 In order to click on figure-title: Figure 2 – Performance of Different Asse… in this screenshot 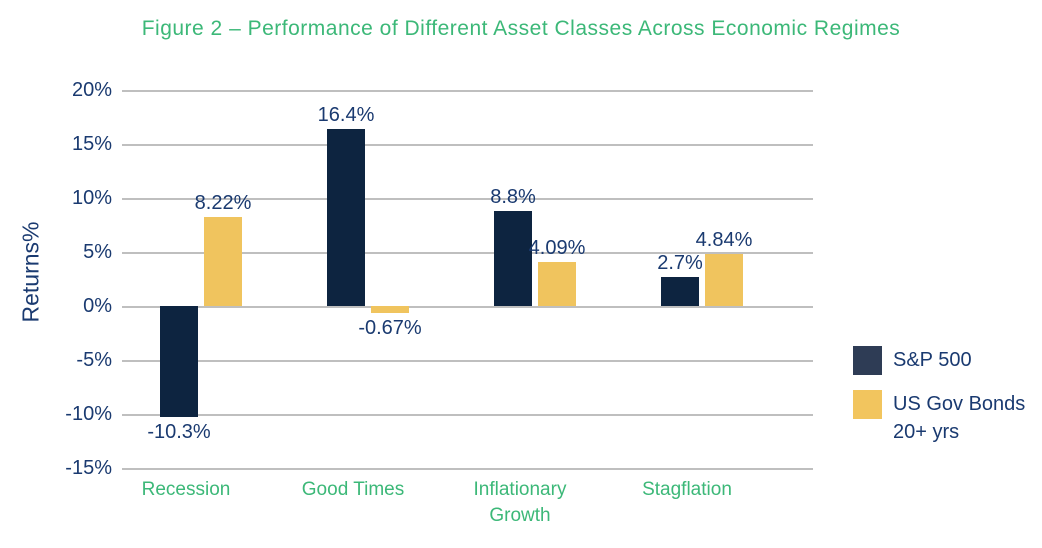, I will do `click(521, 28)`.